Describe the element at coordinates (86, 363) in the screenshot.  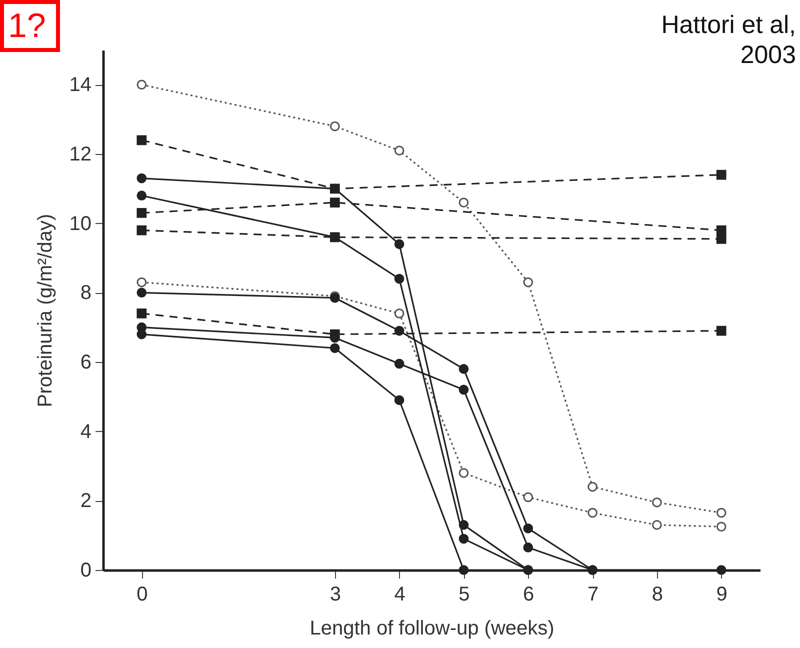
I see `y-tick-label: 6` at that location.